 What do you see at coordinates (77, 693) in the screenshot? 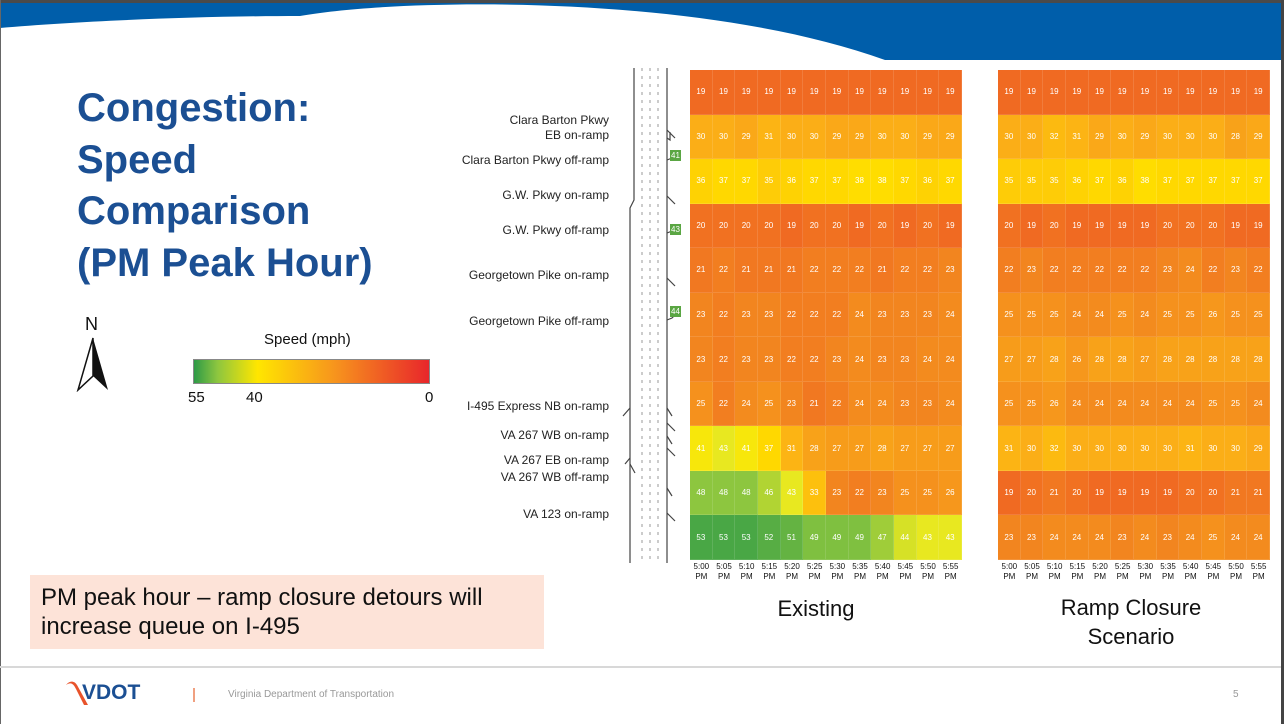
I see `vdot-swoosh-icon` at bounding box center [77, 693].